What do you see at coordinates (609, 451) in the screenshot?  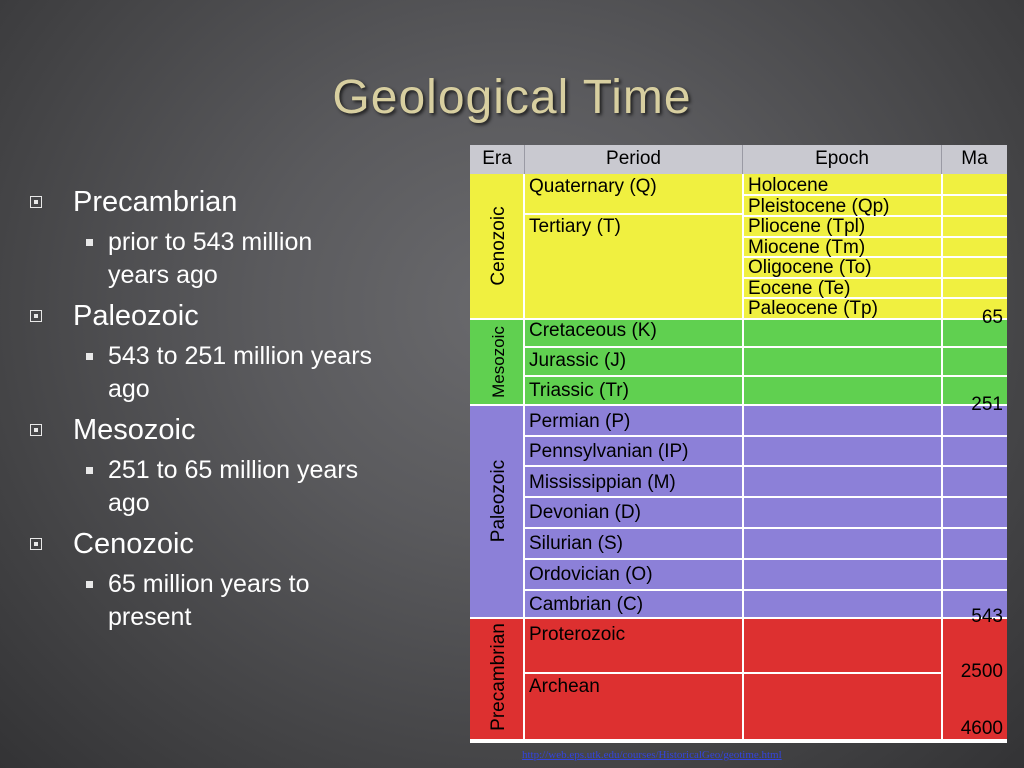 I see `period-pennsylvanian: Pennsylvanian (IP)` at bounding box center [609, 451].